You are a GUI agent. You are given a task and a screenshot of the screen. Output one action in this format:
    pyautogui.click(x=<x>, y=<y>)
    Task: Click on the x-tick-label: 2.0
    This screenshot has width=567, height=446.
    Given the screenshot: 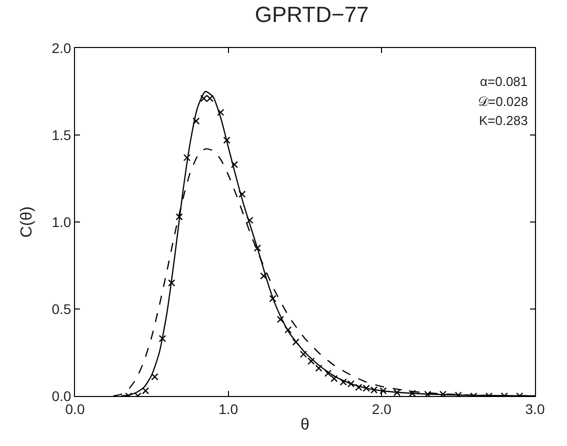 What is the action you would take?
    pyautogui.click(x=382, y=408)
    